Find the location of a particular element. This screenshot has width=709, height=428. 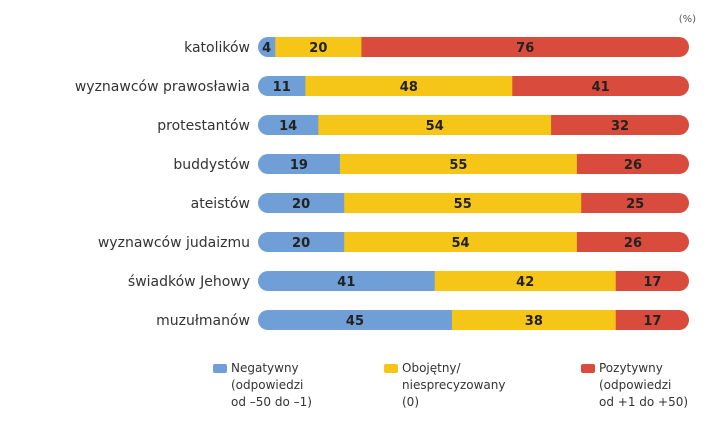

legend-label-neutral: Obojętny/ niesprecyzowany (0) is located at coordinates (454, 385).